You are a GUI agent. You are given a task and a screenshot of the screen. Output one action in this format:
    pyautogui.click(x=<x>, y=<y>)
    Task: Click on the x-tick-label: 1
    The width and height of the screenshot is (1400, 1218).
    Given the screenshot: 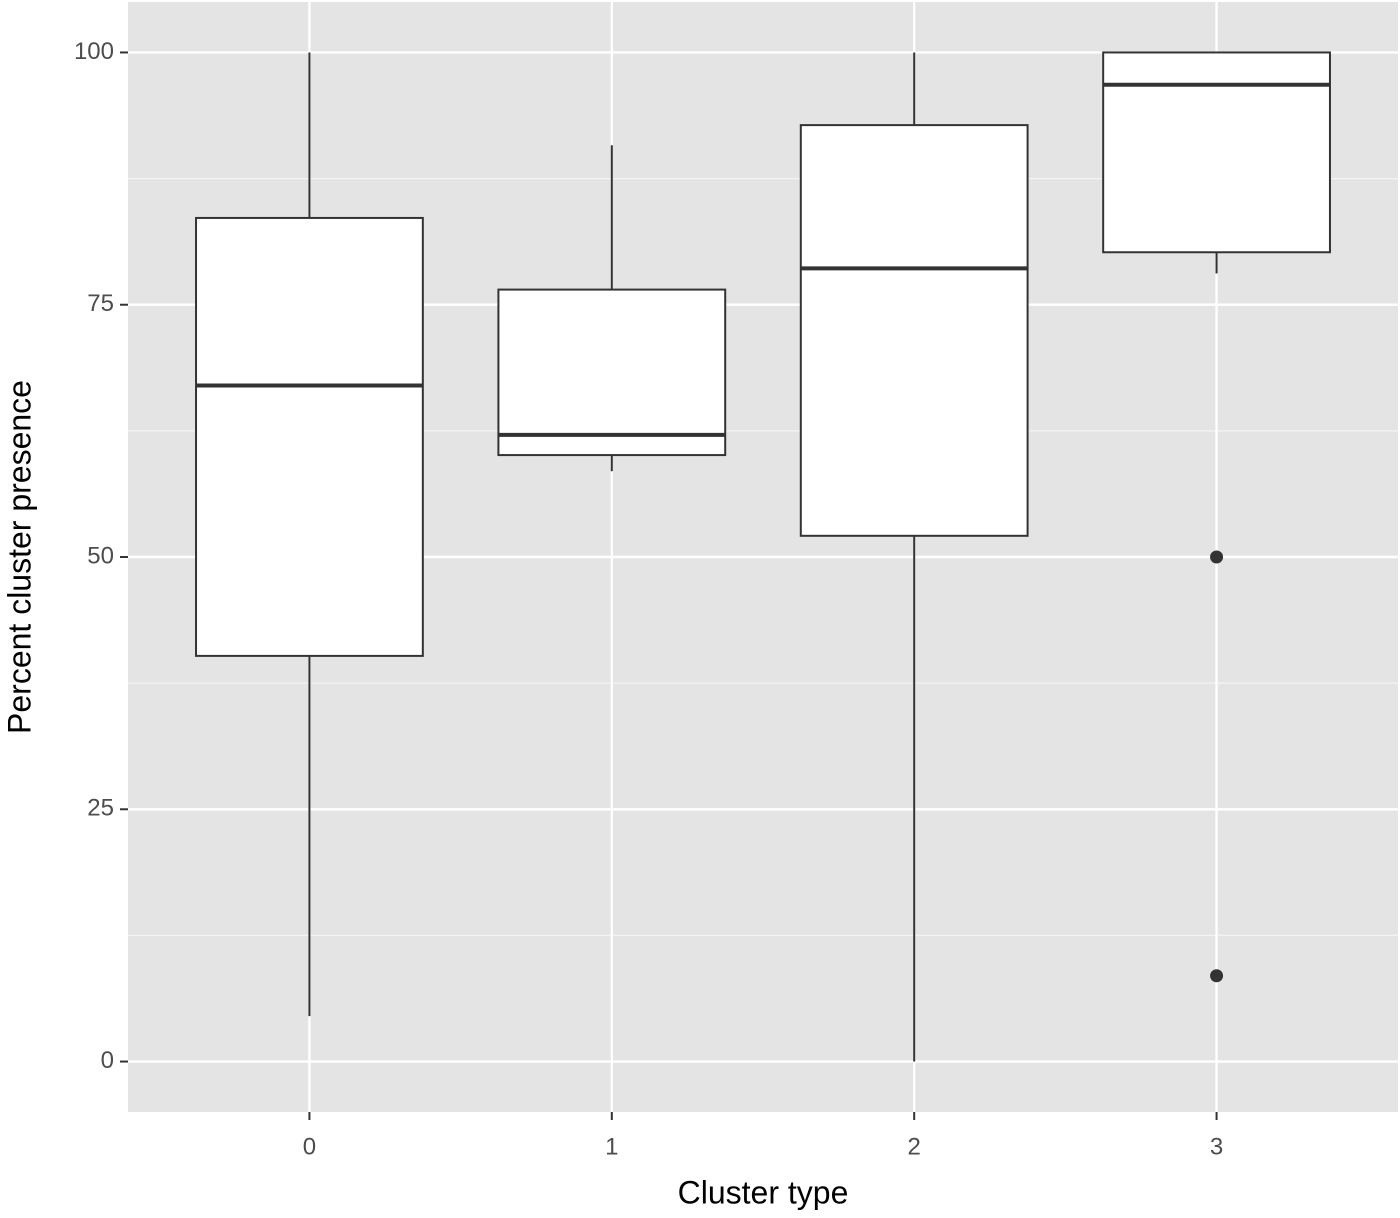 What is the action you would take?
    pyautogui.click(x=611, y=1146)
    